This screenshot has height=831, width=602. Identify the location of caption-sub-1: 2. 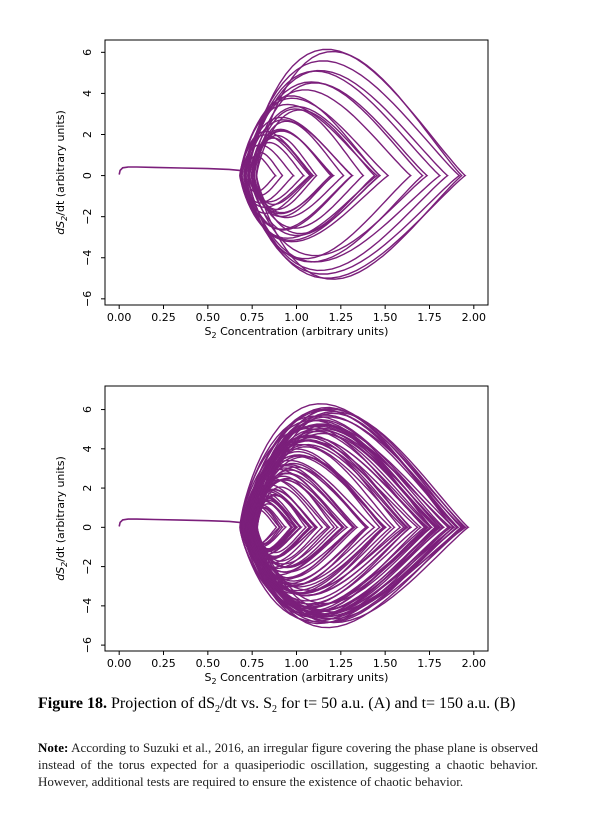
(218, 710).